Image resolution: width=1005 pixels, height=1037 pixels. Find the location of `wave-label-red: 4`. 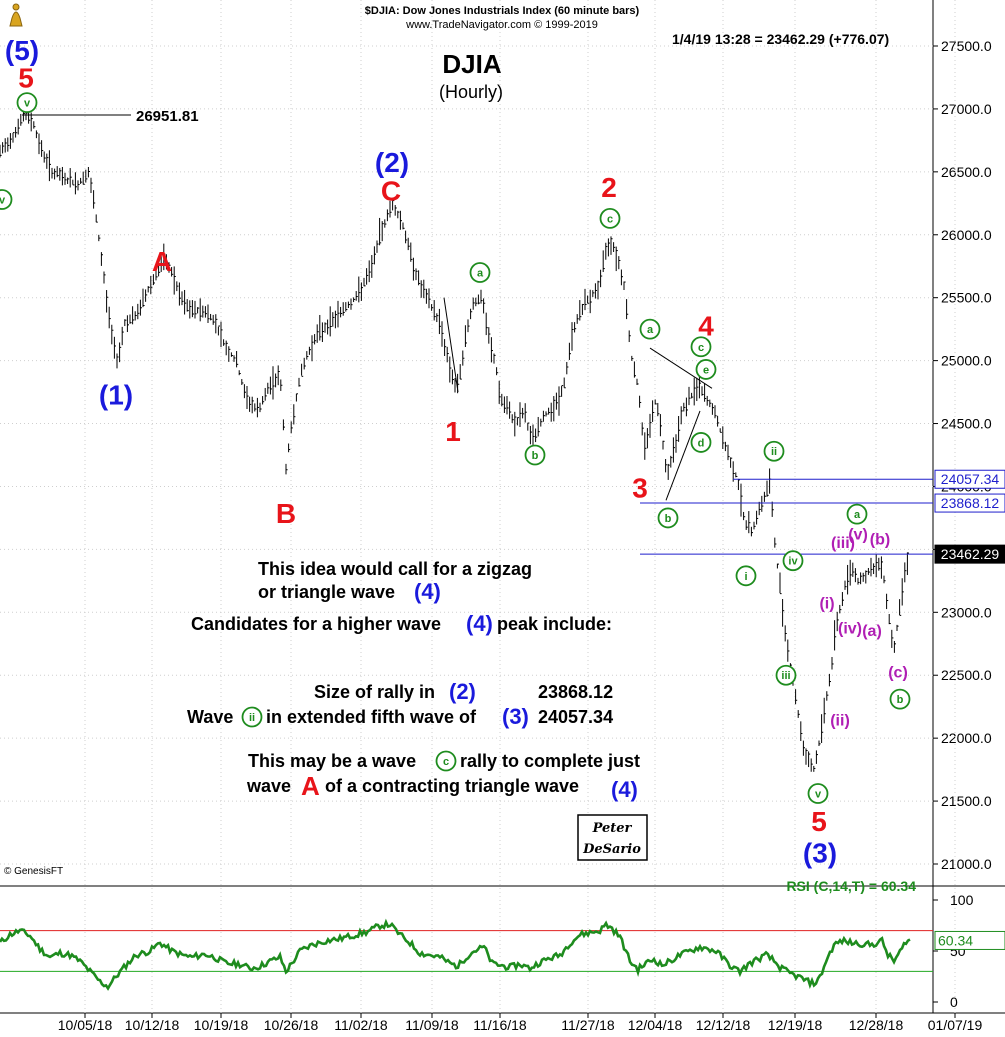

wave-label-red: 4 is located at coordinates (706, 325).